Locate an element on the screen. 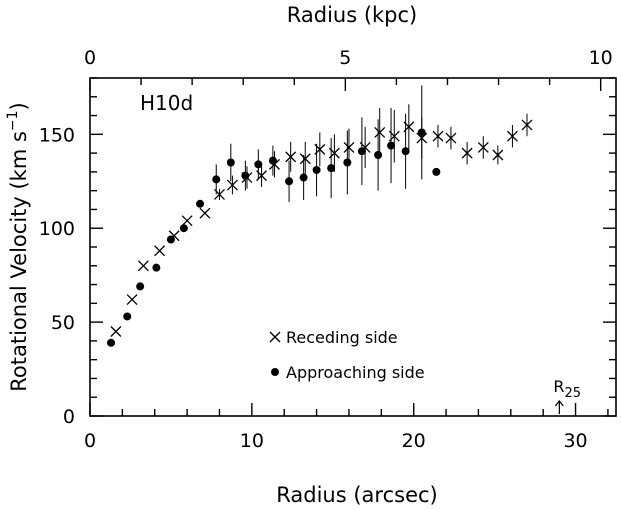  legend-label-receding: Receding side is located at coordinates (342, 337).